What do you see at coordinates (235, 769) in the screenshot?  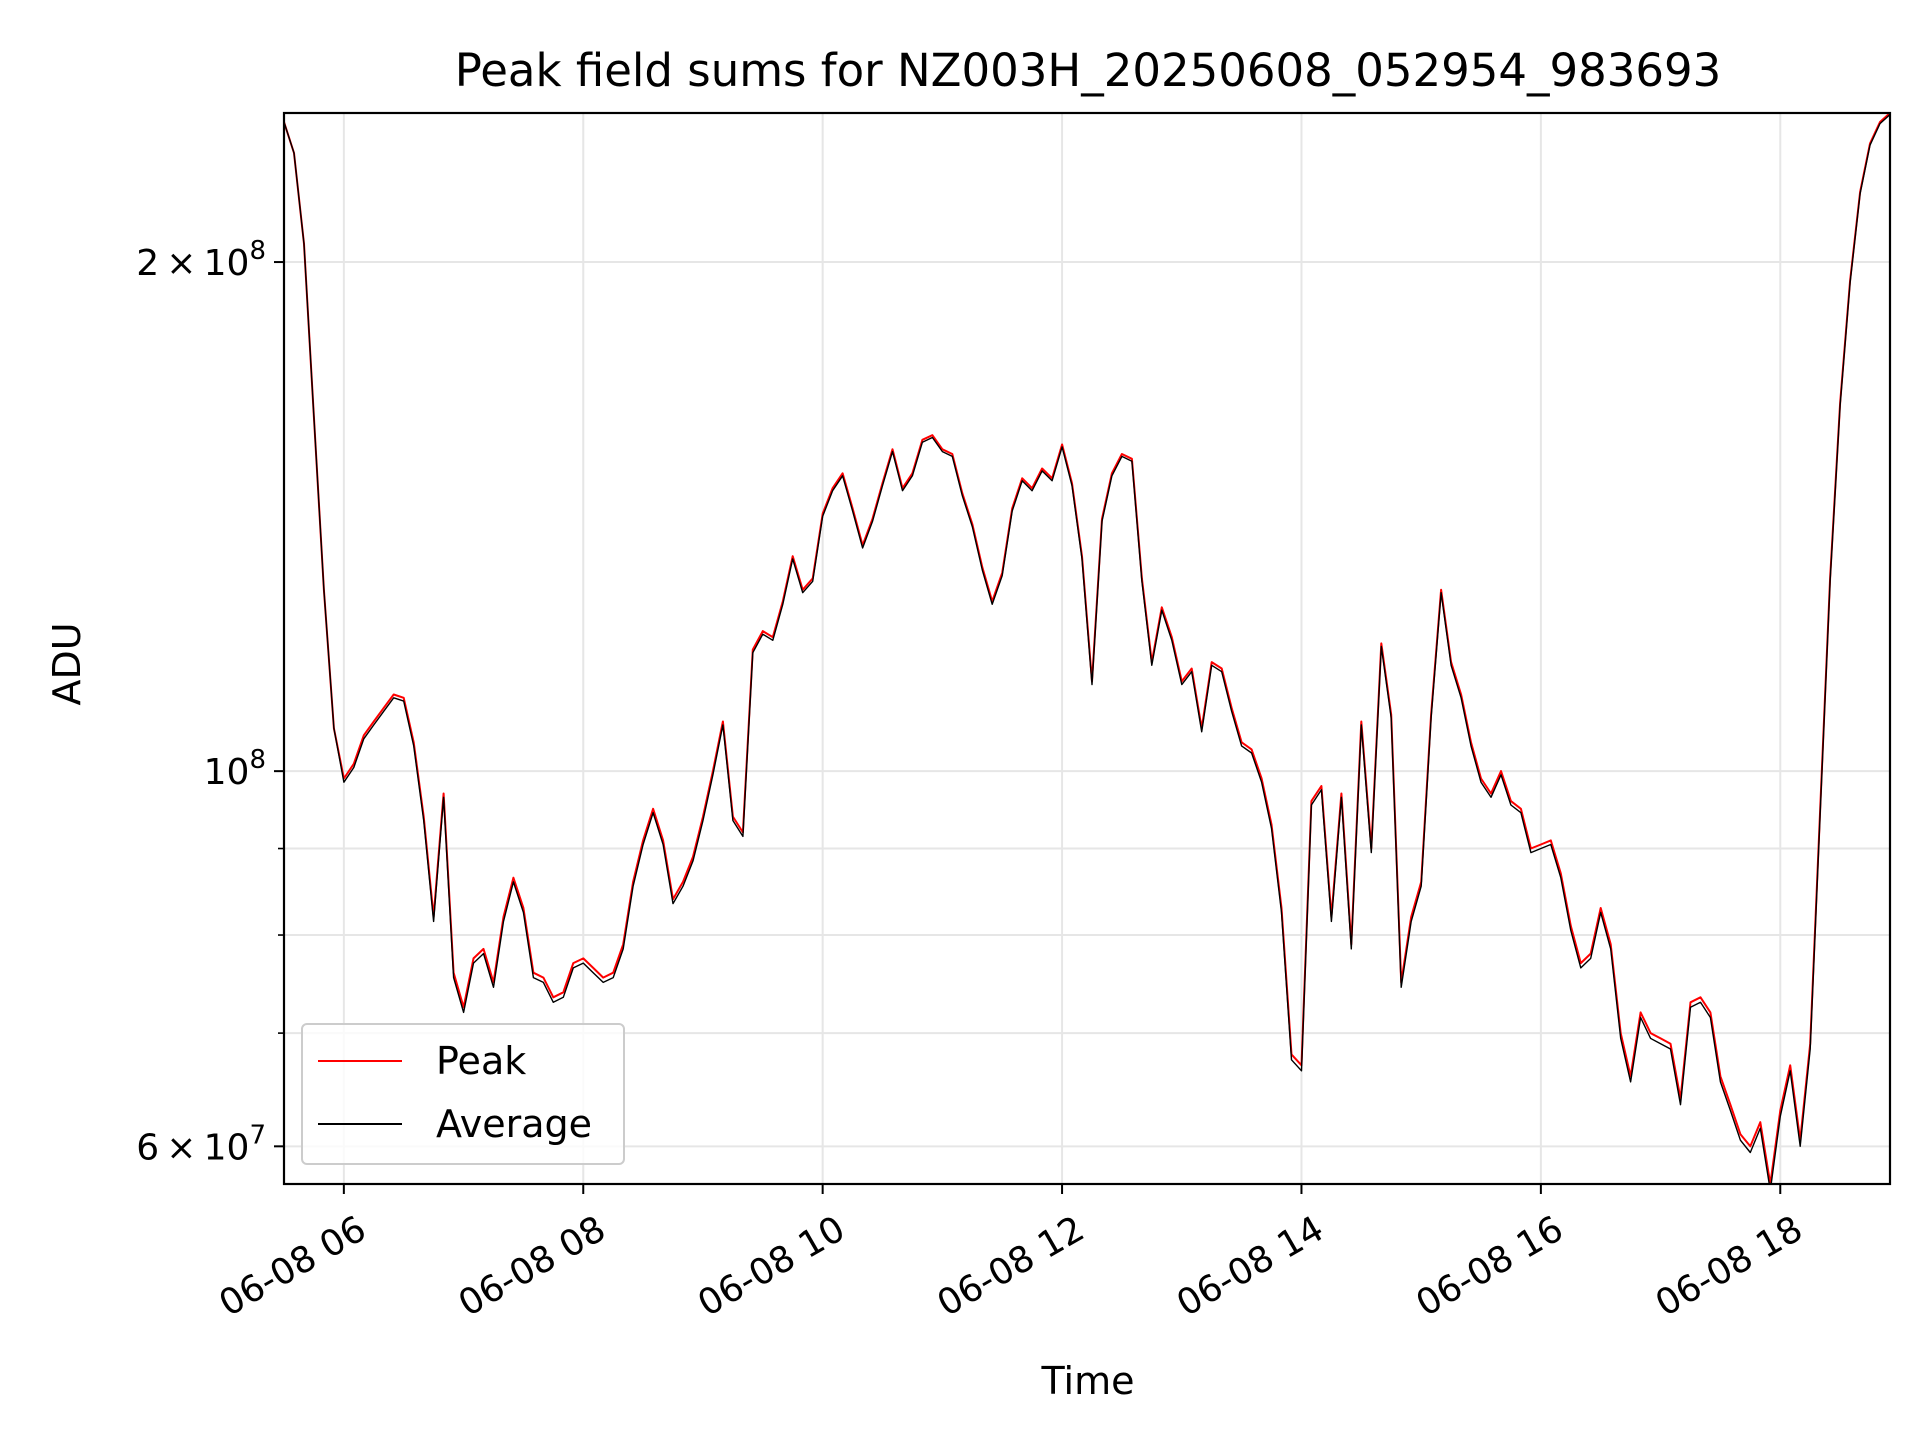 I see `y-tick-label: 108` at bounding box center [235, 769].